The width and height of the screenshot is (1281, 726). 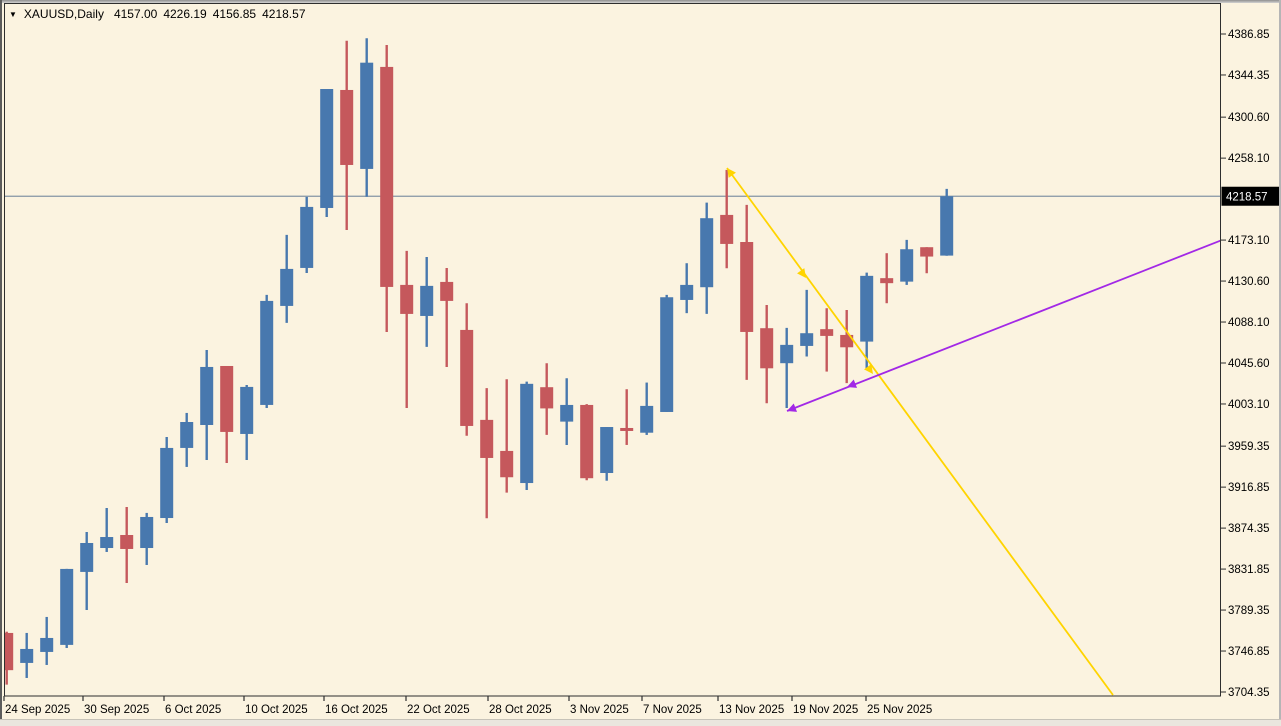 I want to click on date-tick-label: 7 Nov 2025, so click(x=672, y=710).